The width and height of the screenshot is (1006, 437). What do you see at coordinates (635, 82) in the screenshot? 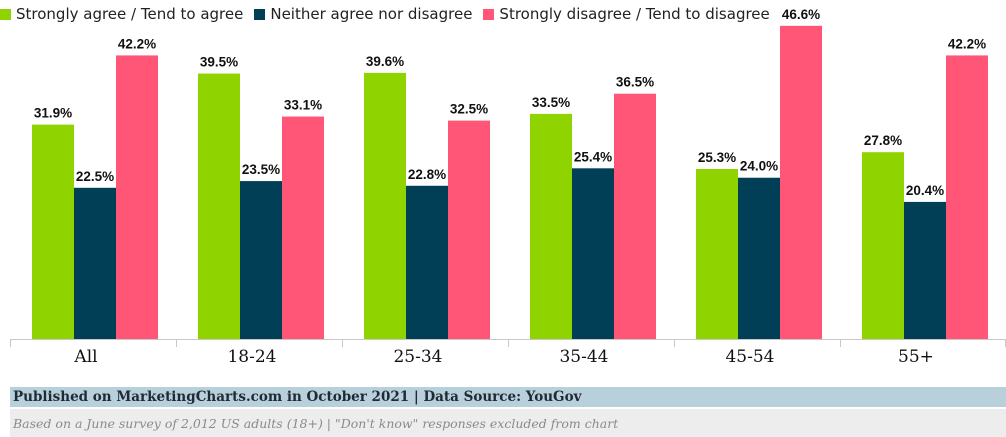
I see `data-label: 36.5%` at bounding box center [635, 82].